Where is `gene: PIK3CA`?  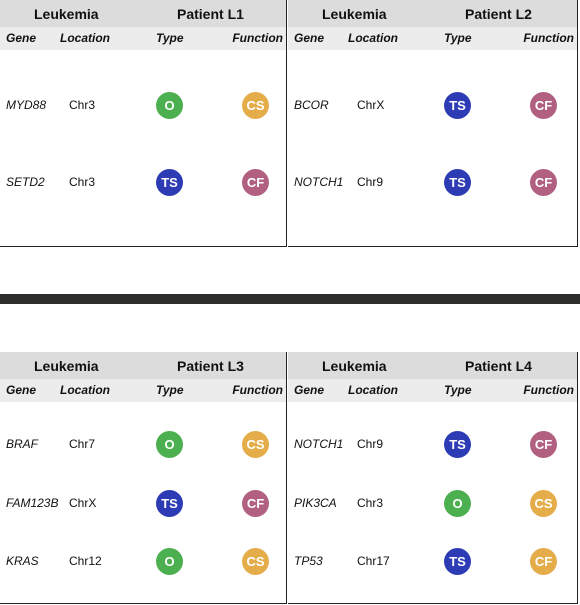 gene: PIK3CA is located at coordinates (315, 502).